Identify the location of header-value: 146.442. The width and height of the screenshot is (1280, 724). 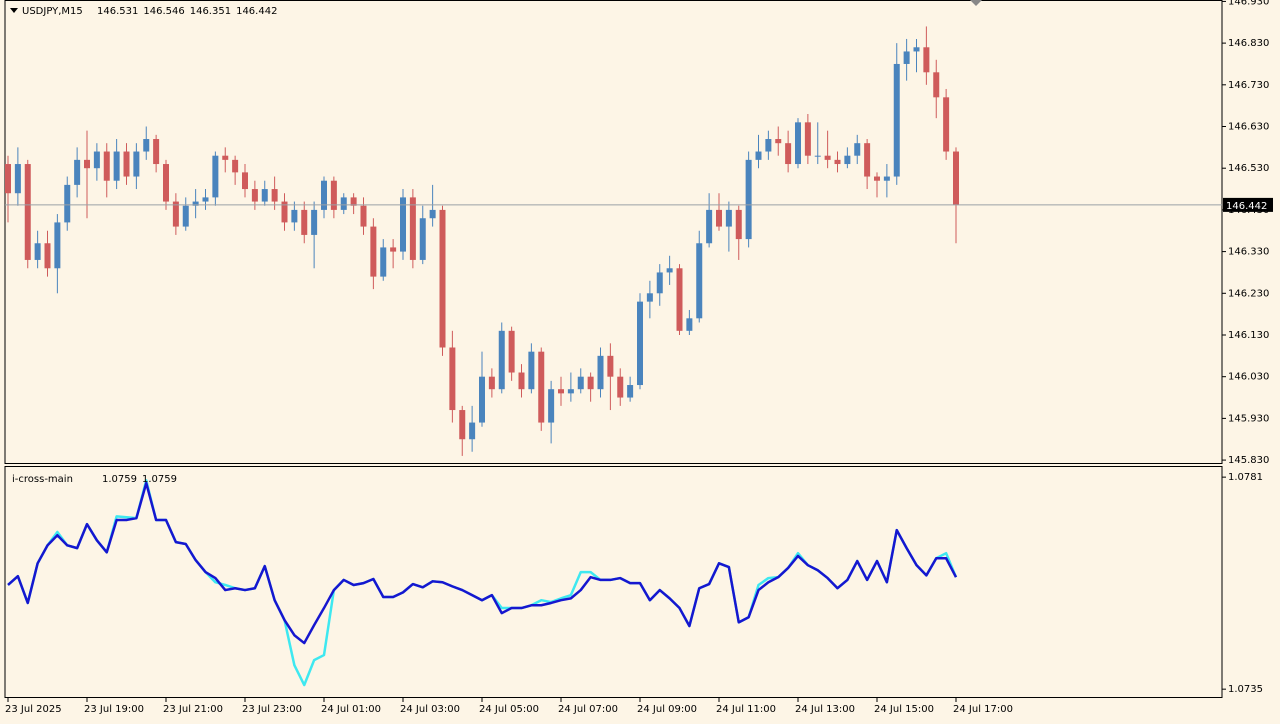
(256, 11).